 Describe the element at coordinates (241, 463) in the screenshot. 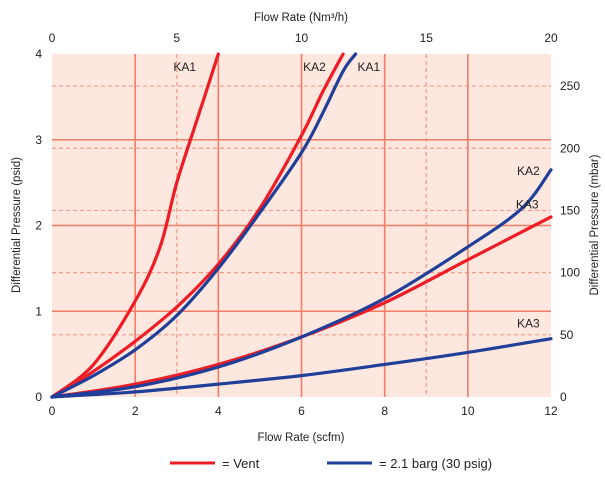

I see `legend-label-vent: = Vent` at that location.